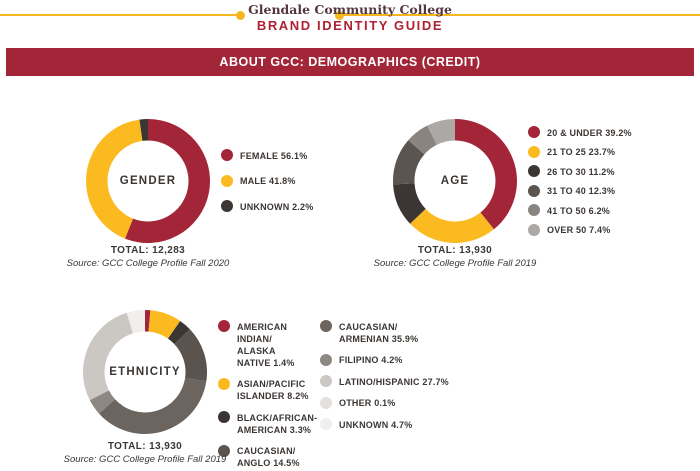 The height and width of the screenshot is (471, 700). I want to click on ethnicity-chart-title: ETHNICITY, so click(145, 372).